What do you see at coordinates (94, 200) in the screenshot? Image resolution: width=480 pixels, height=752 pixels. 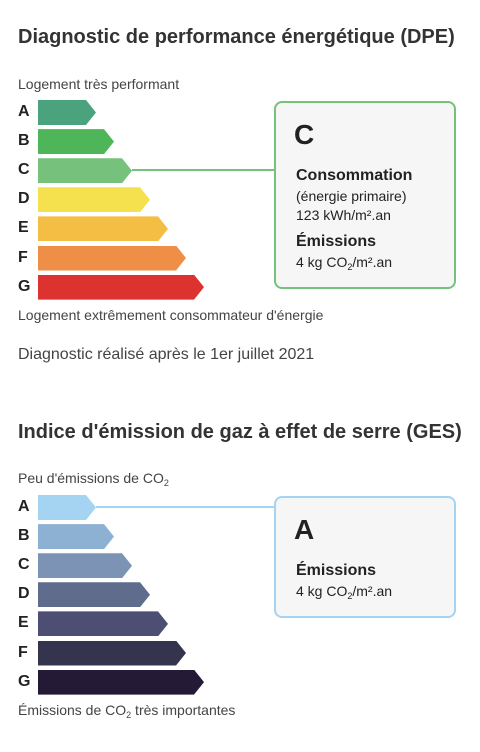 I see `dpe-class-bar-d` at bounding box center [94, 200].